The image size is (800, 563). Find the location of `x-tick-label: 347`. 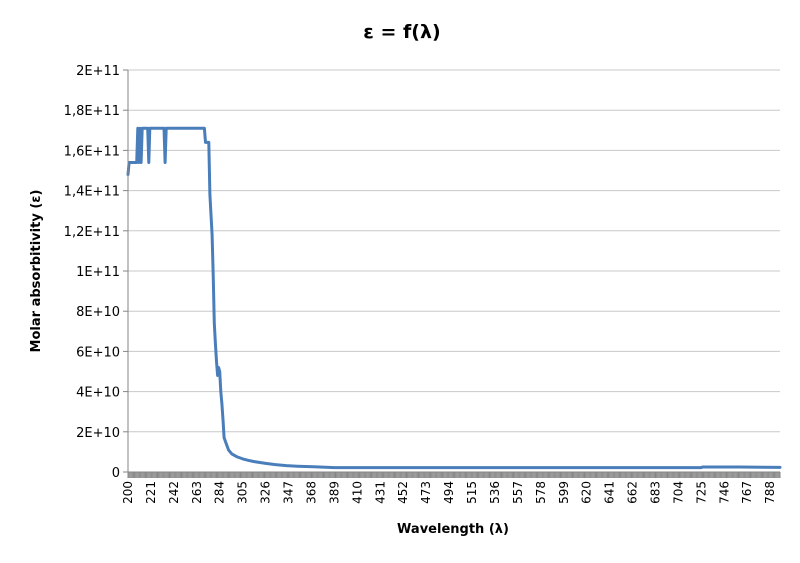

x-tick-label: 347 is located at coordinates (289, 492).